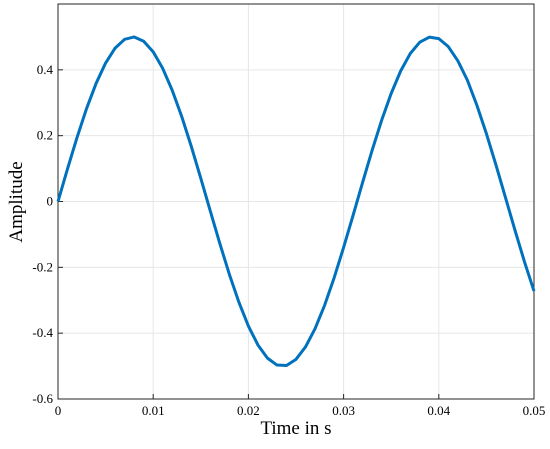 The height and width of the screenshot is (449, 550). I want to click on x-tick-label: 0.04, so click(438, 410).